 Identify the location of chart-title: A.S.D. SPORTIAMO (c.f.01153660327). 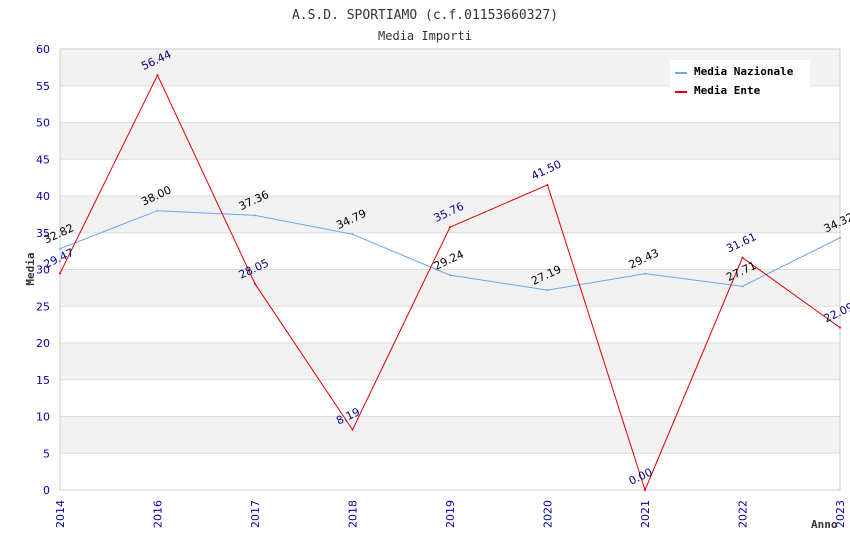
(425, 15).